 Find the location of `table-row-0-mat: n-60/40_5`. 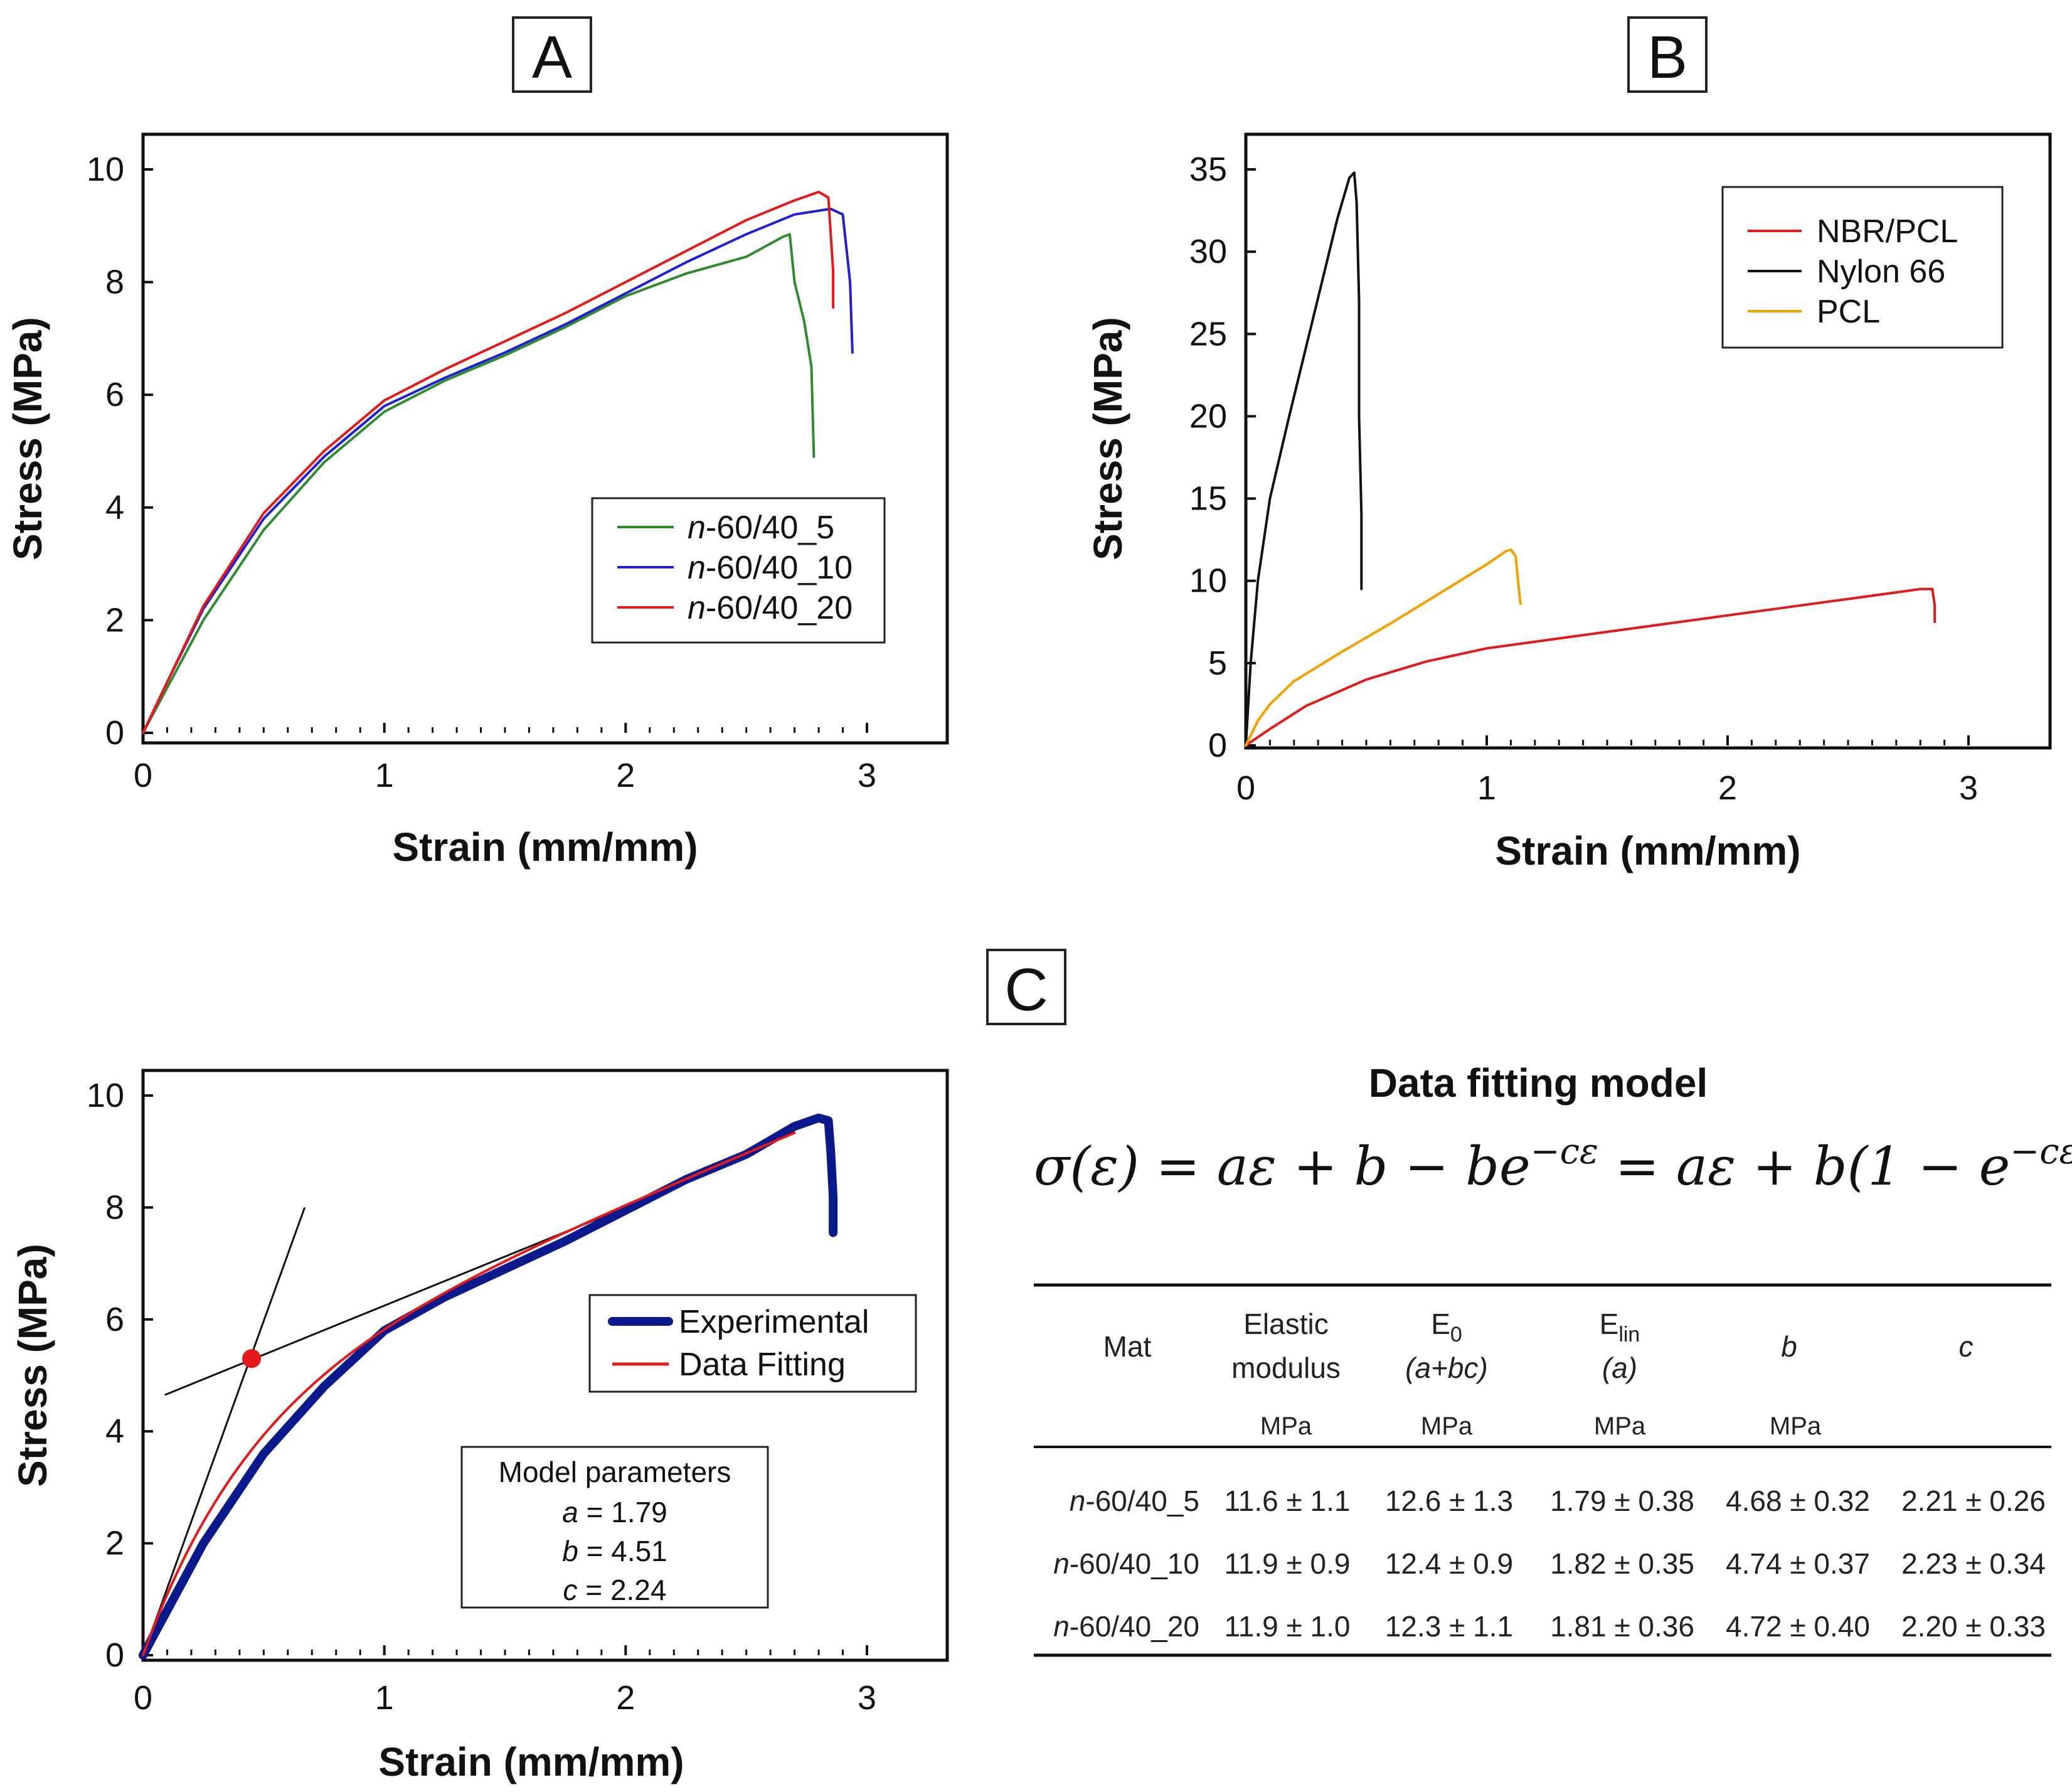

table-row-0-mat: n-60/40_5 is located at coordinates (1134, 1501).